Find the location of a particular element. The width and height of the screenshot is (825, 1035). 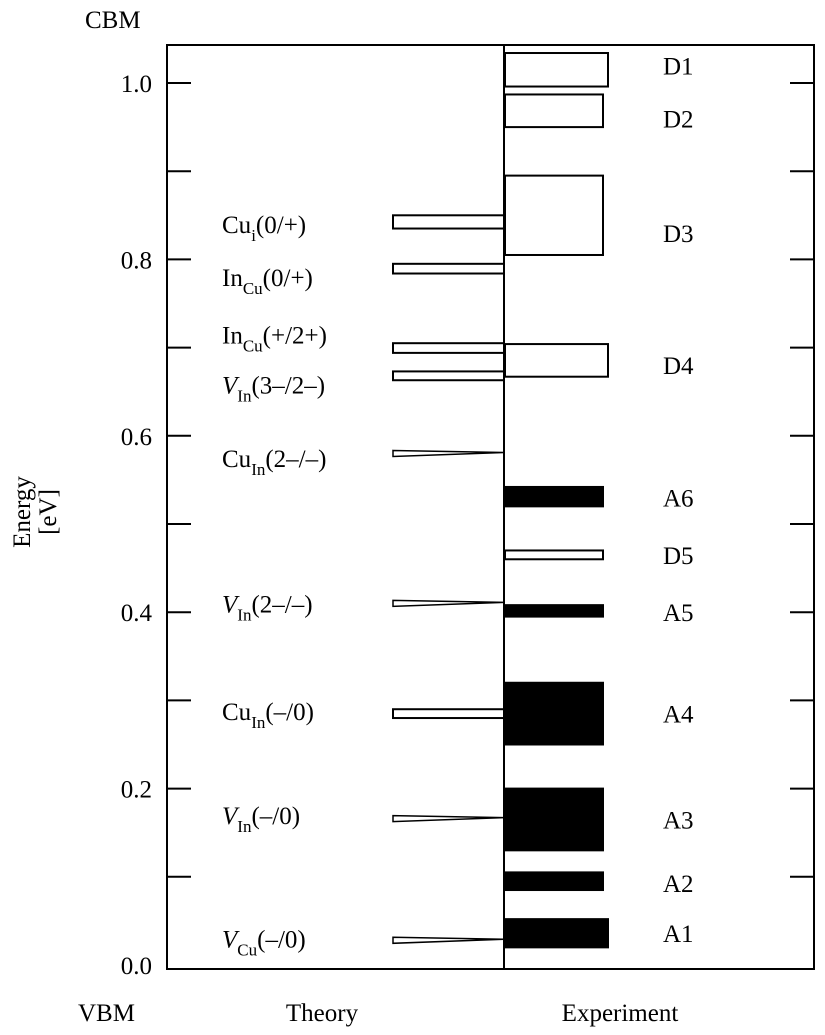

theory-panel-label: Theory is located at coordinates (322, 1013).